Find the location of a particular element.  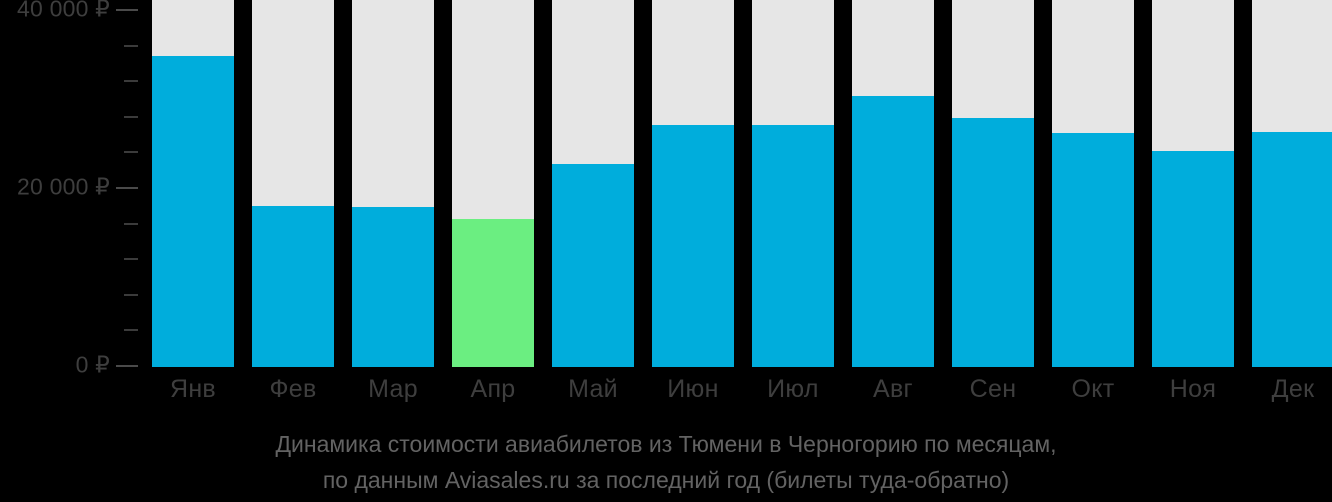

bar-янв is located at coordinates (193, 211).